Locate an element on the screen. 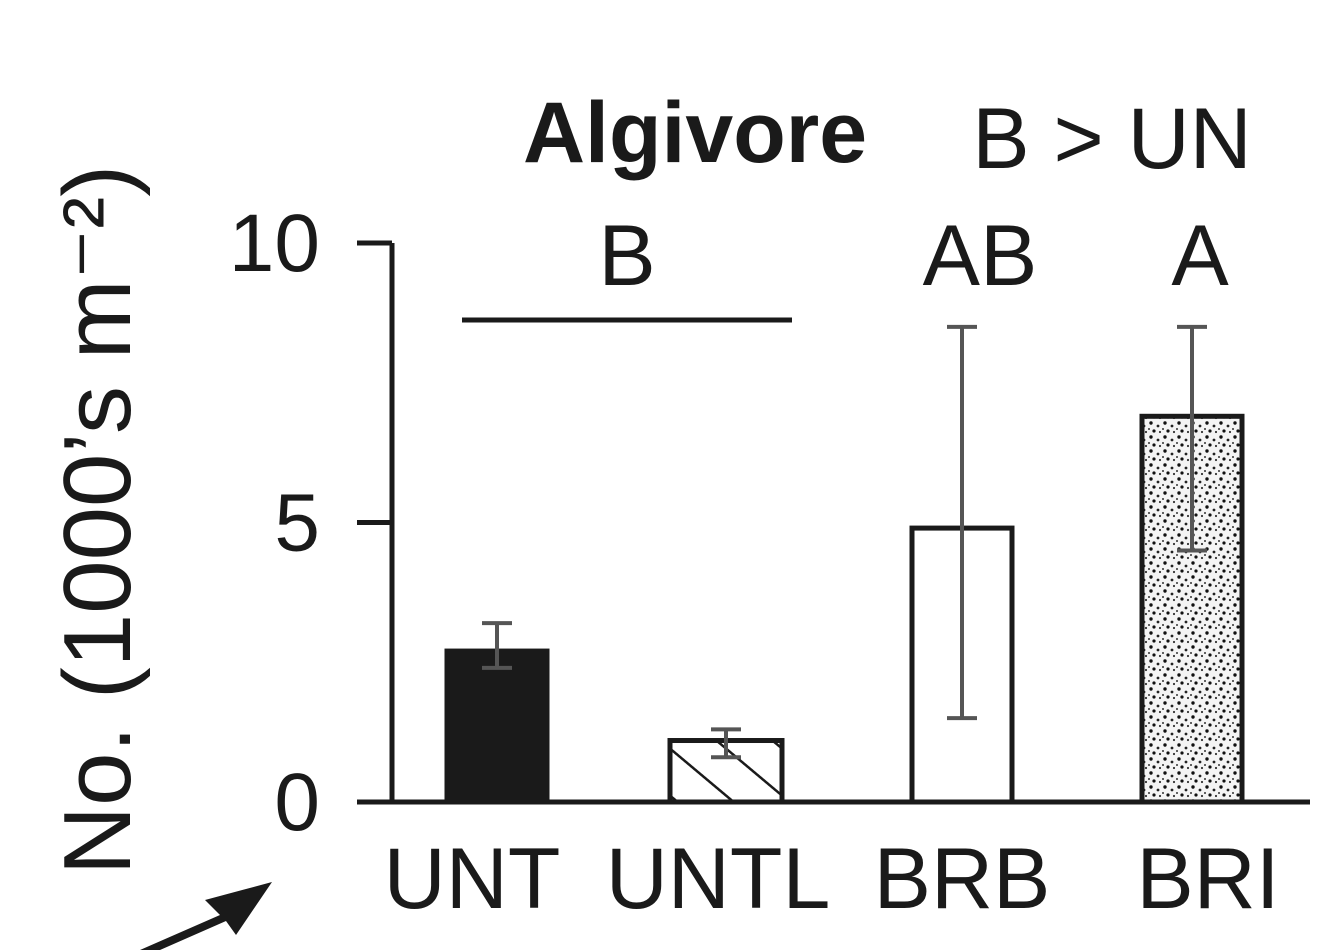 The height and width of the screenshot is (950, 1320). x-tick-label-untl: UNTL is located at coordinates (718, 879).